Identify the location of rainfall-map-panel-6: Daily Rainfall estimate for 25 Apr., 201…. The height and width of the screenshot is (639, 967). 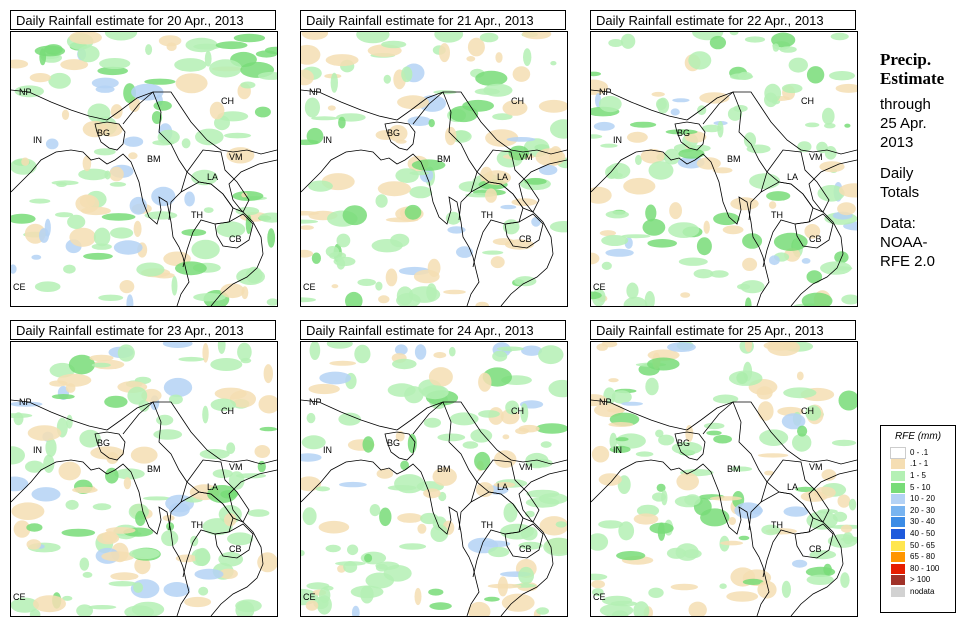
(724, 468).